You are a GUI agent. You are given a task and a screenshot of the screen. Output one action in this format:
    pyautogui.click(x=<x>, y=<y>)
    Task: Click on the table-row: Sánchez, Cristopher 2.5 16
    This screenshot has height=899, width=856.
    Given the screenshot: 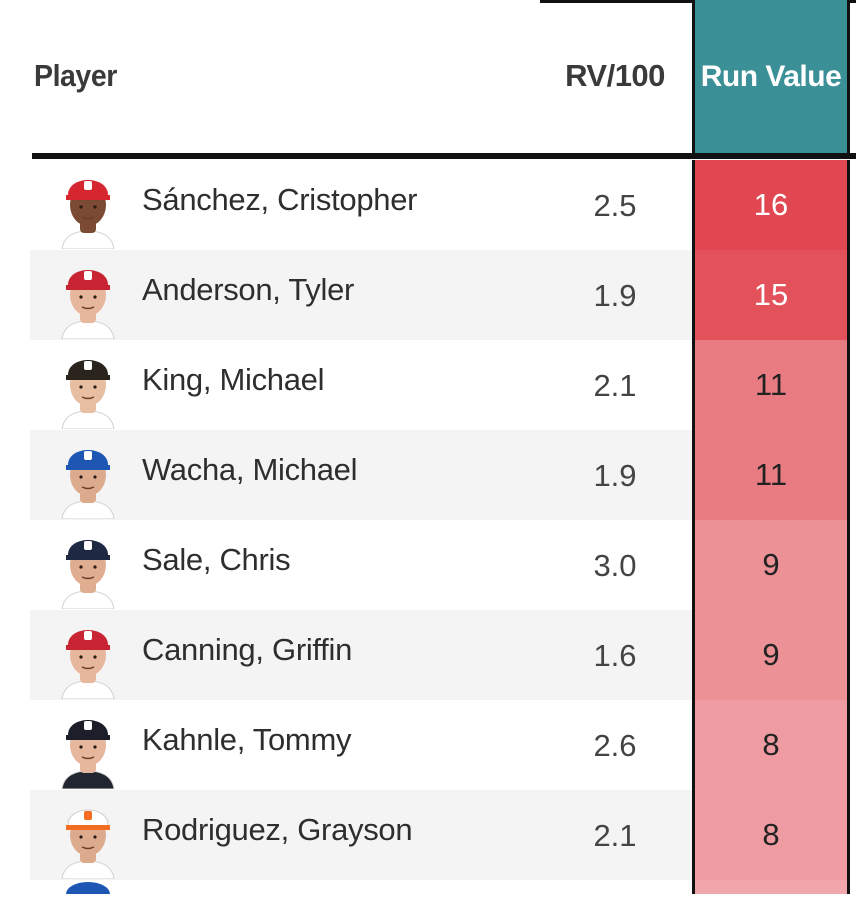 What is the action you would take?
    pyautogui.click(x=443, y=205)
    